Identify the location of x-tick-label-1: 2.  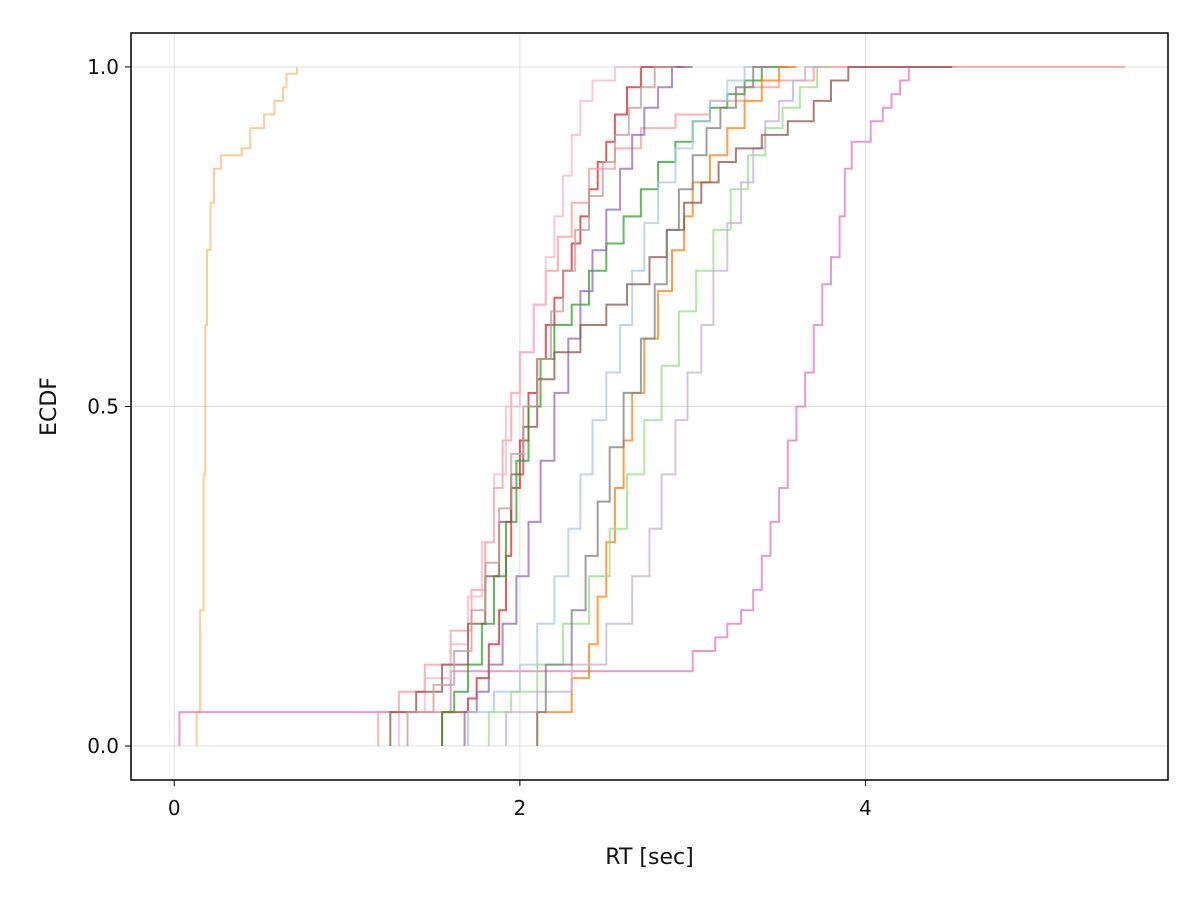
(520, 808).